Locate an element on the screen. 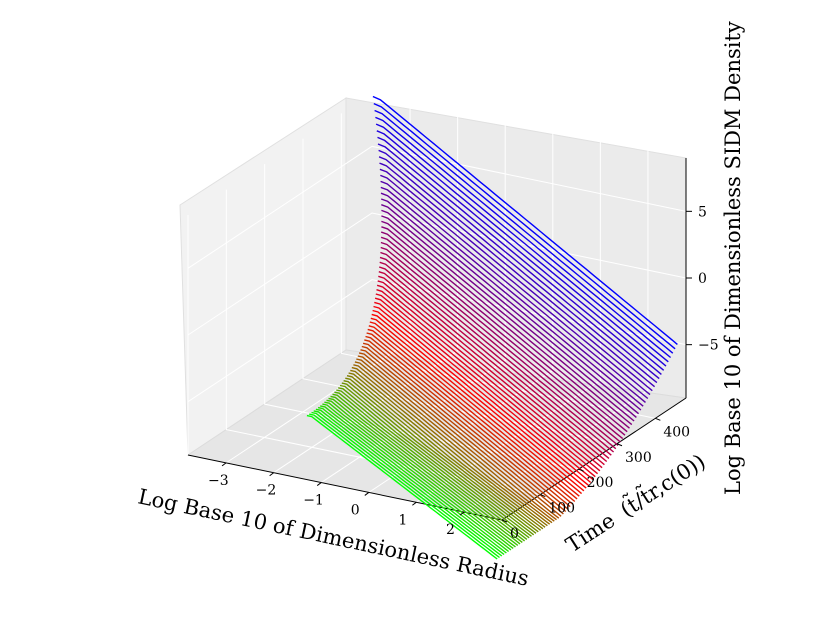  y-tick-label: 400 is located at coordinates (676, 432).